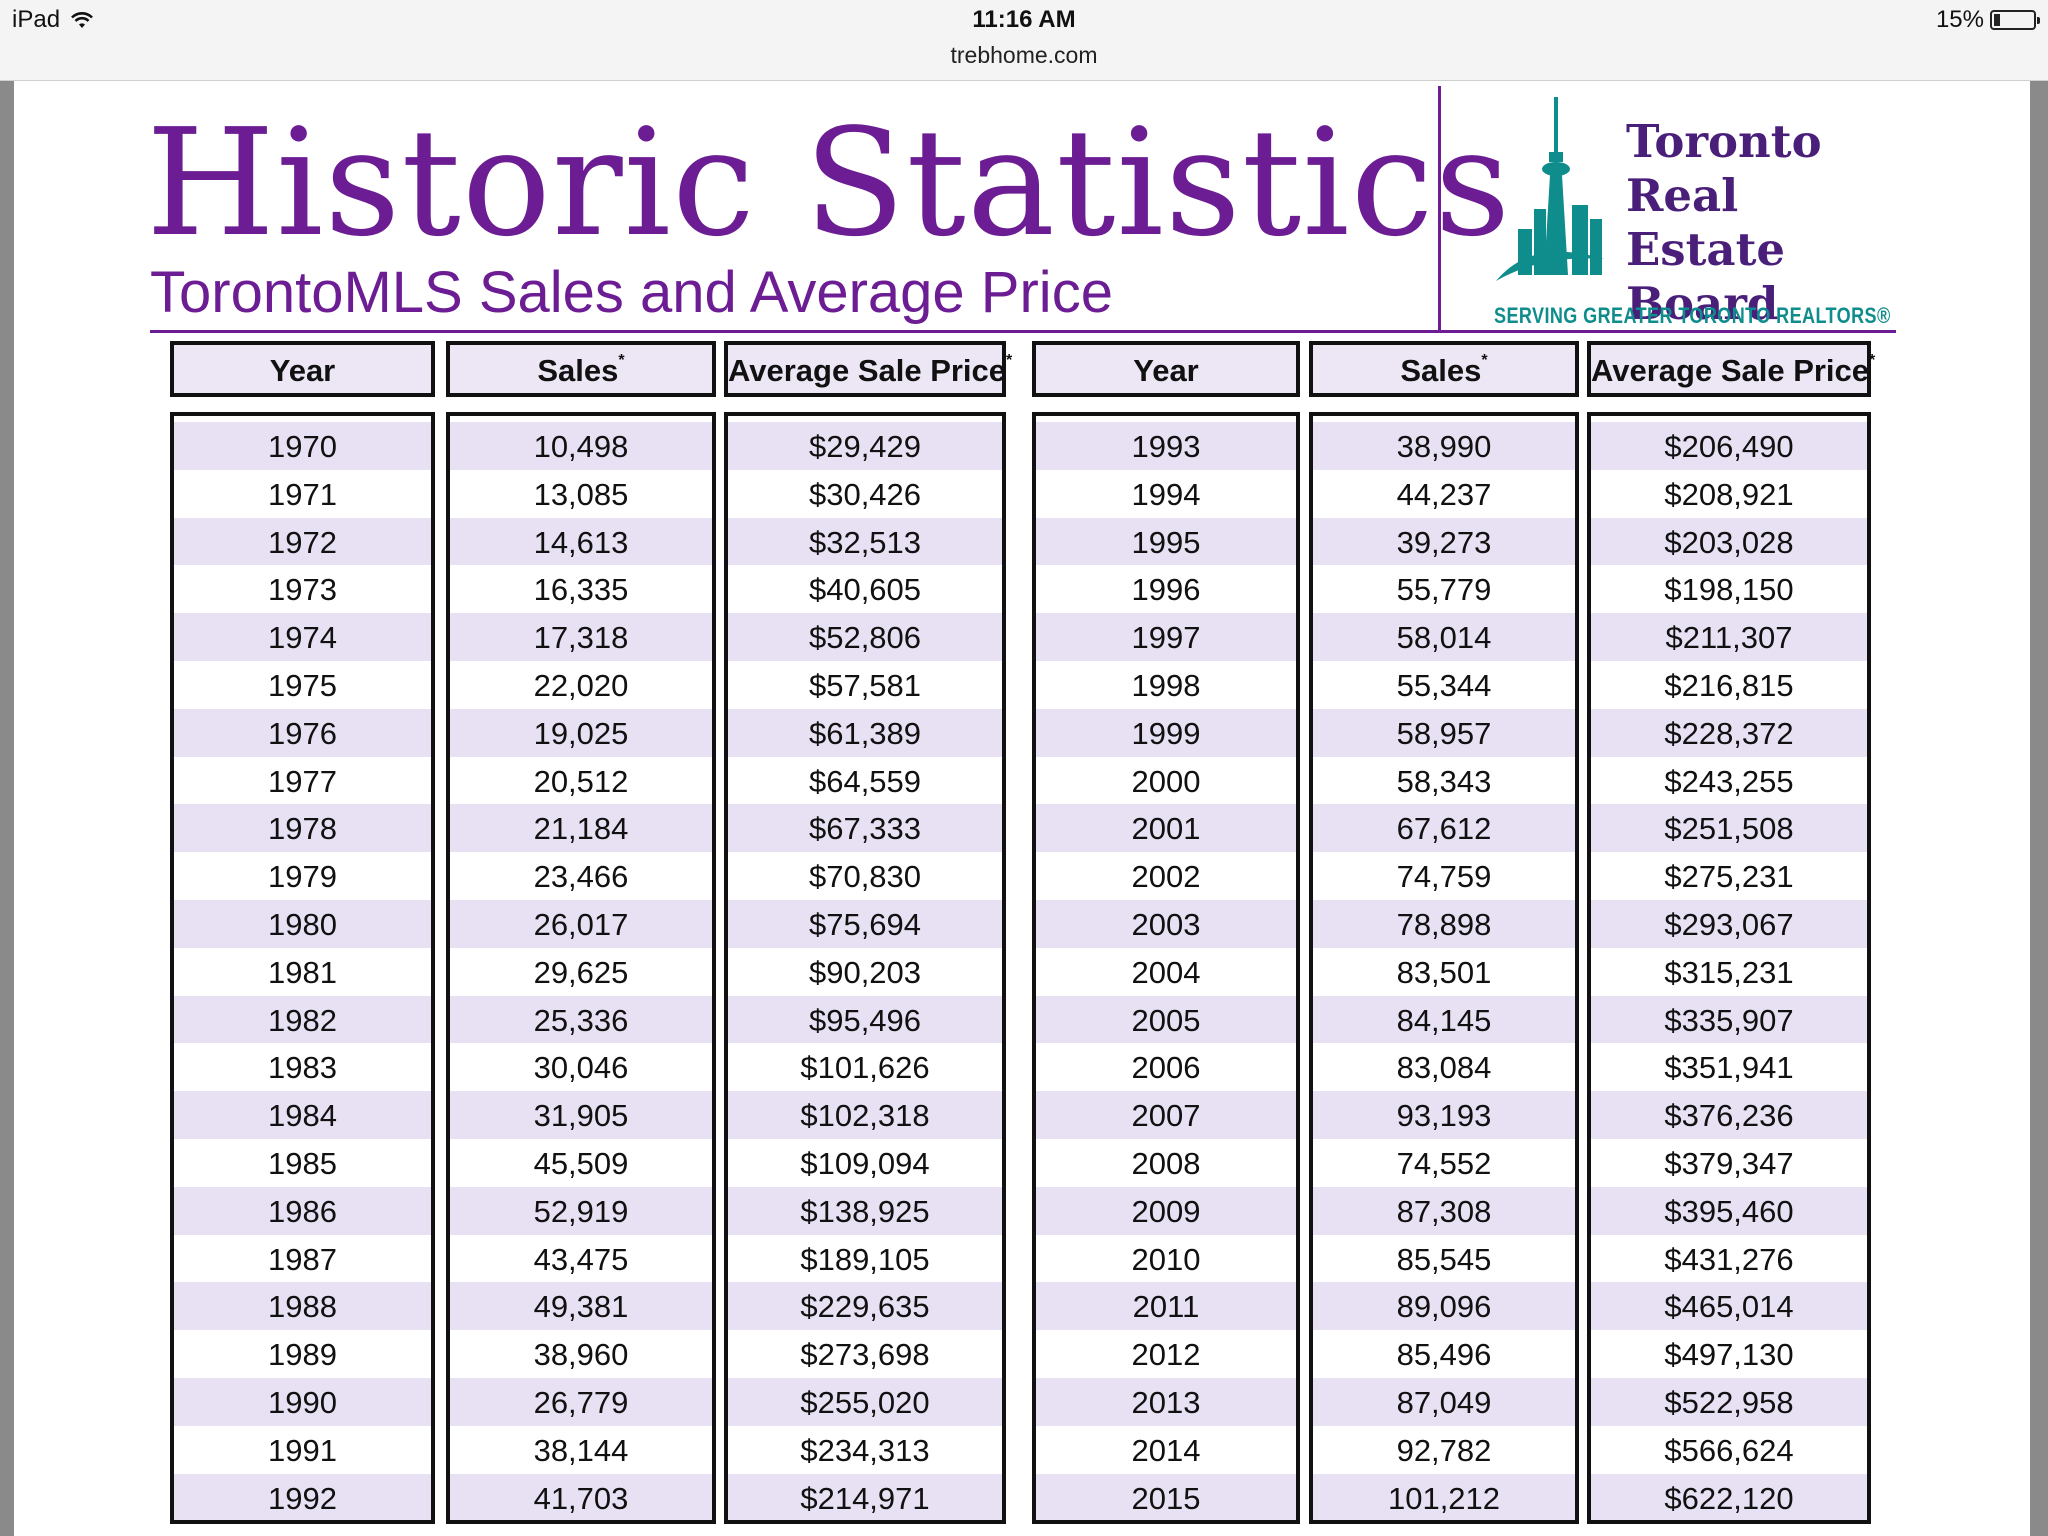 This screenshot has width=2048, height=1536. What do you see at coordinates (1729, 828) in the screenshot?
I see `table-cell: $251,508` at bounding box center [1729, 828].